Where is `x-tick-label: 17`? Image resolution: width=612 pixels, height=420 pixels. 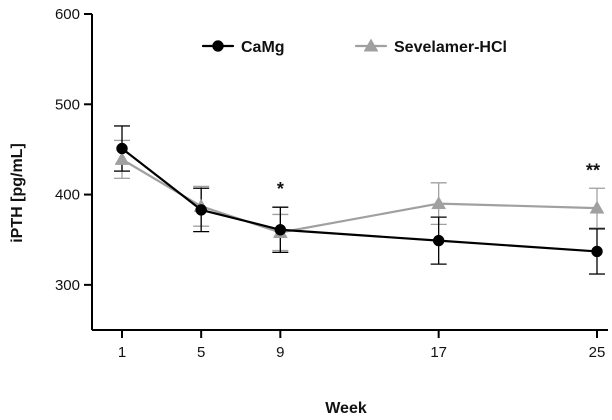
x-tick-label: 17 is located at coordinates (438, 352).